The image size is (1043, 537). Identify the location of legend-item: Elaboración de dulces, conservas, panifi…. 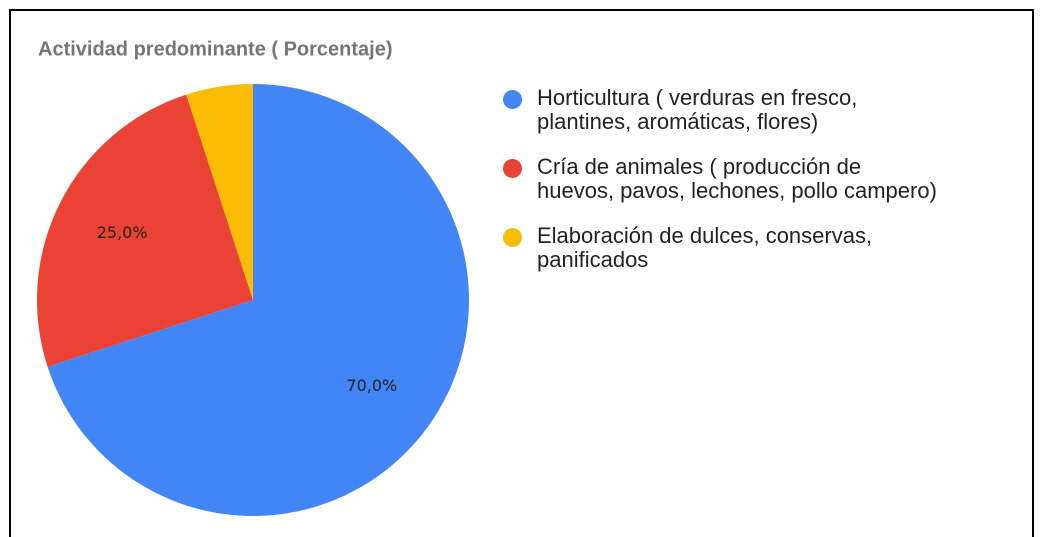
(720, 248).